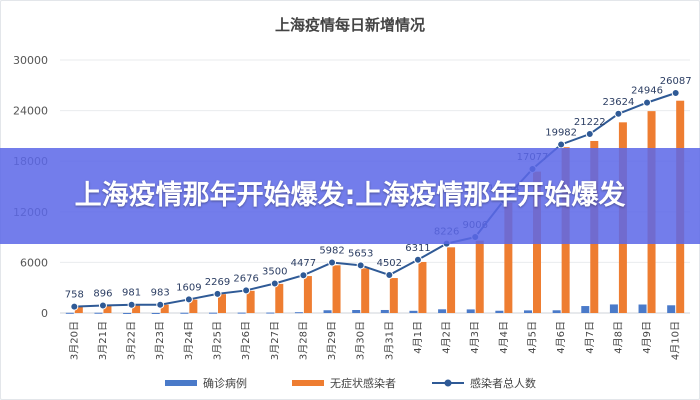 Image resolution: width=700 pixels, height=400 pixels. What do you see at coordinates (389, 263) in the screenshot?
I see `data-label-total: 4502` at bounding box center [389, 263].